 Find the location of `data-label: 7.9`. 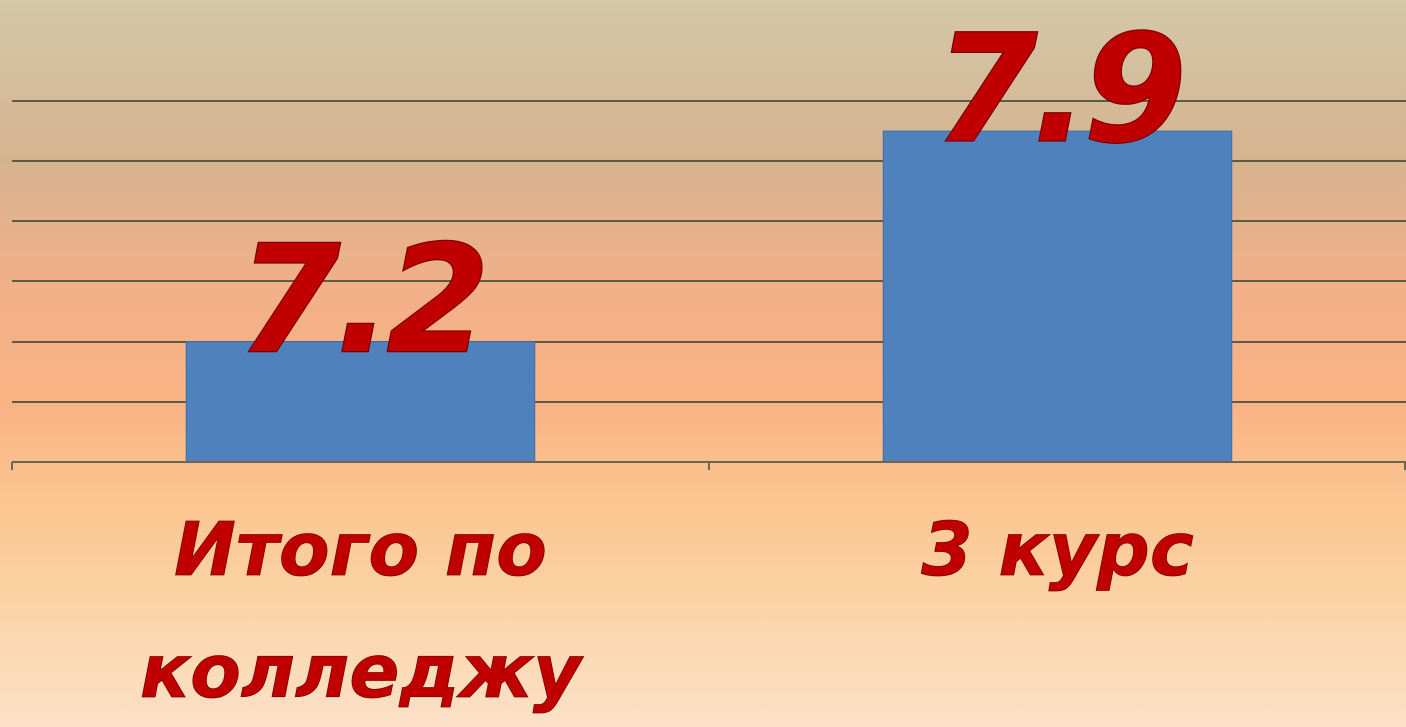

data-label: 7.9 is located at coordinates (1058, 90).